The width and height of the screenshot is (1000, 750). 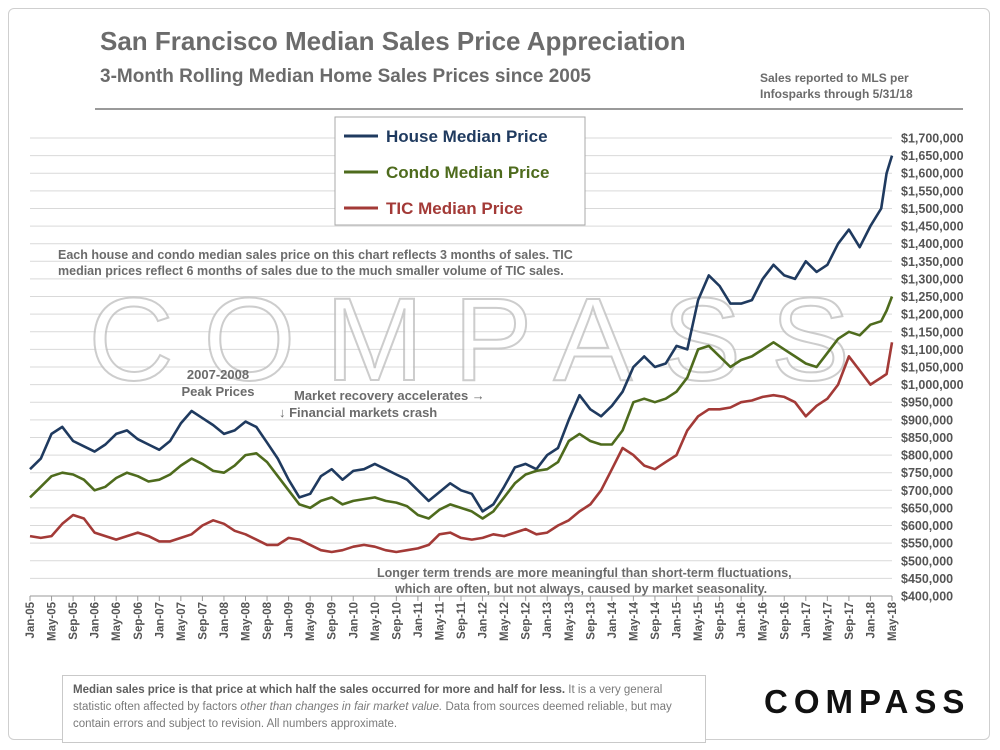 I want to click on header-divider, so click(x=529, y=109).